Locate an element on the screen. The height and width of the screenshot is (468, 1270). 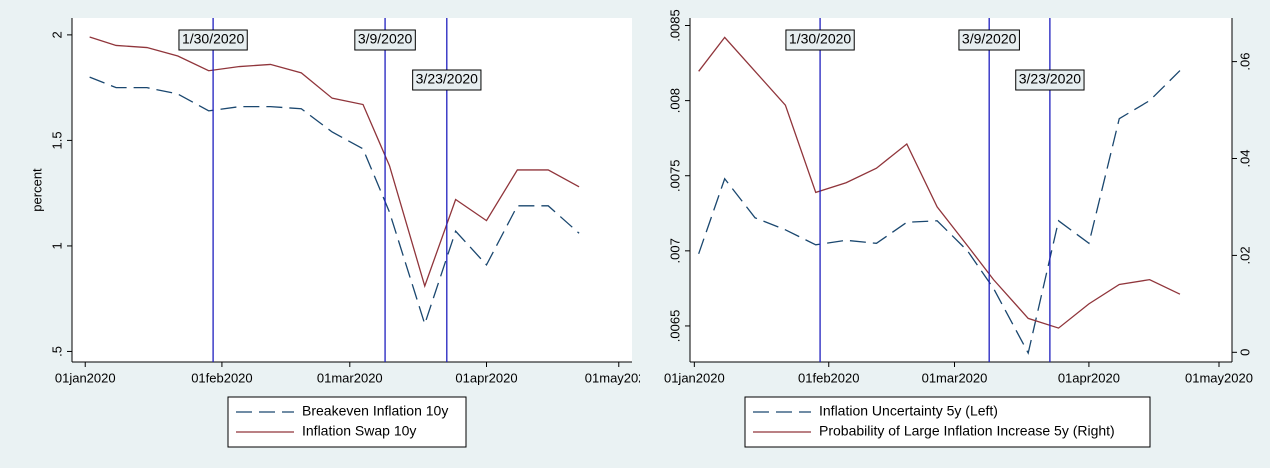
y-tick-label: .007 is located at coordinates (674, 250).